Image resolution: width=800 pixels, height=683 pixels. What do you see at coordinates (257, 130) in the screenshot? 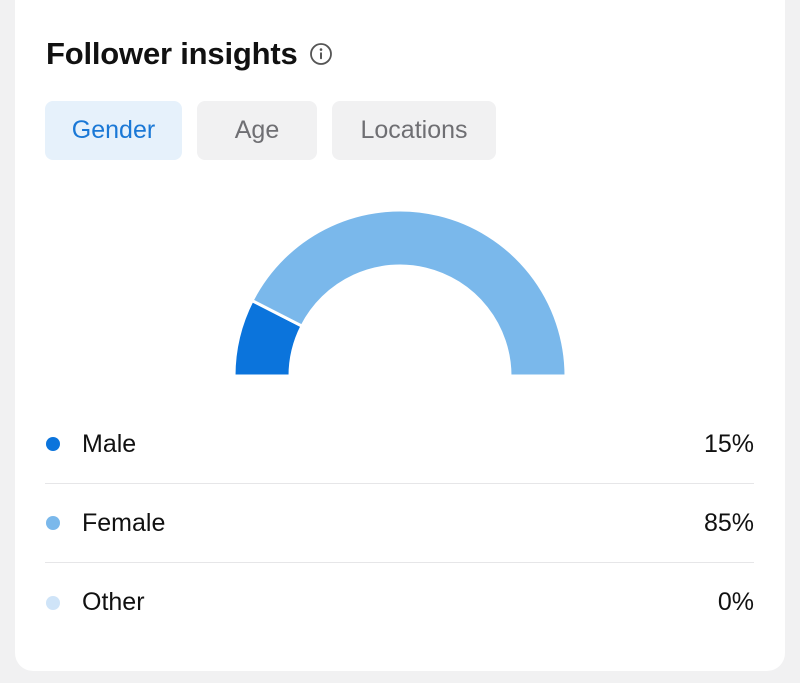
I see `tab-age: Age` at bounding box center [257, 130].